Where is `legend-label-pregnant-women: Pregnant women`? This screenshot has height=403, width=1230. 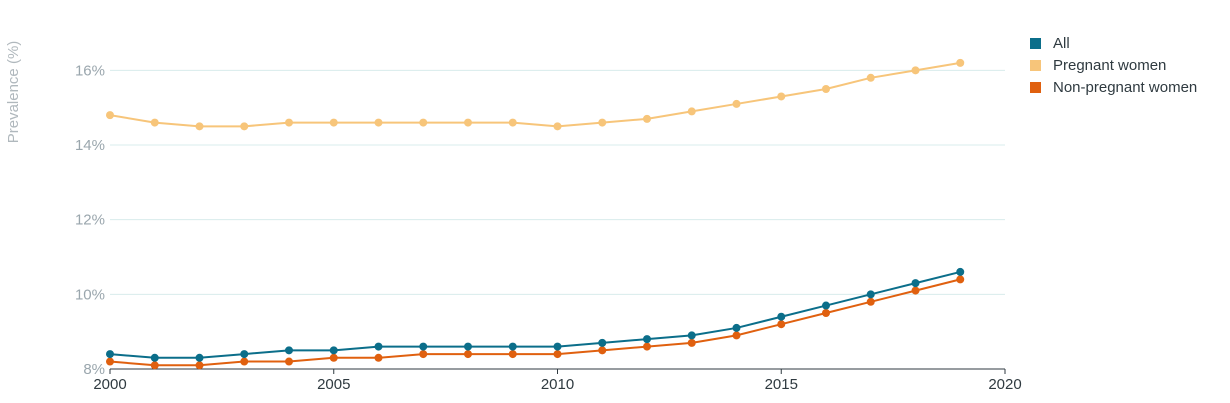 legend-label-pregnant-women: Pregnant women is located at coordinates (1110, 65).